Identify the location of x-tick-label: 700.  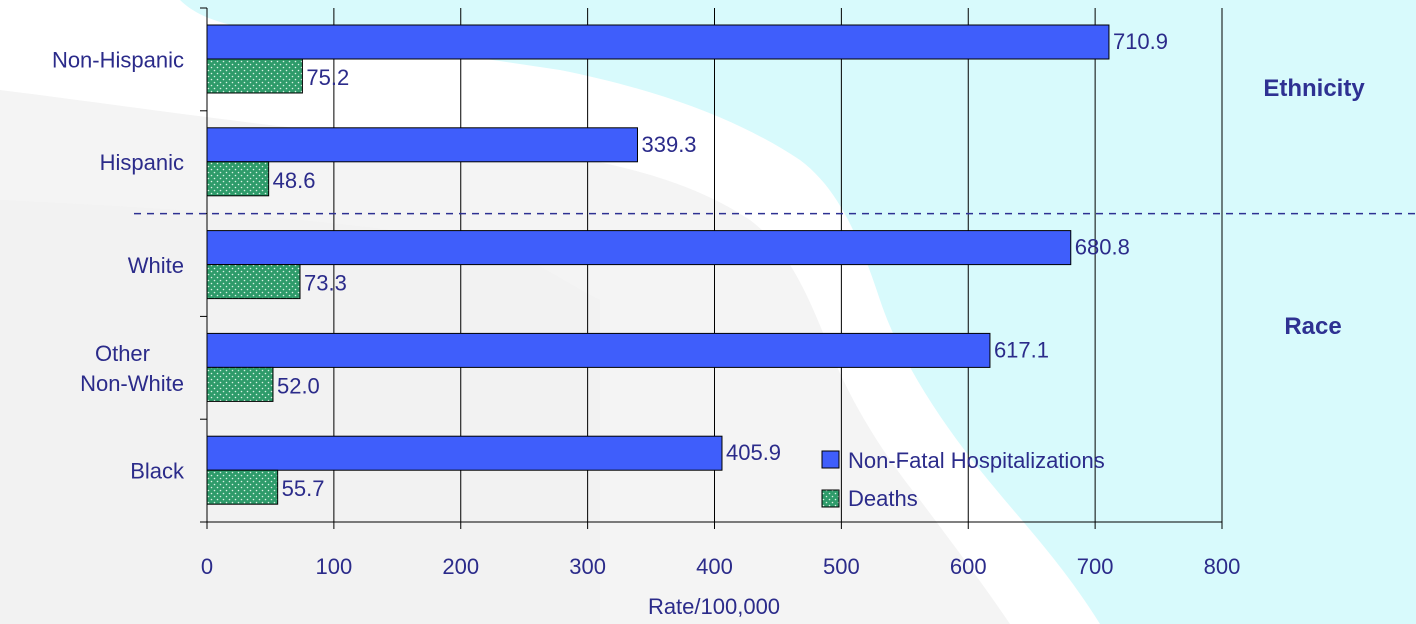
(1095, 566).